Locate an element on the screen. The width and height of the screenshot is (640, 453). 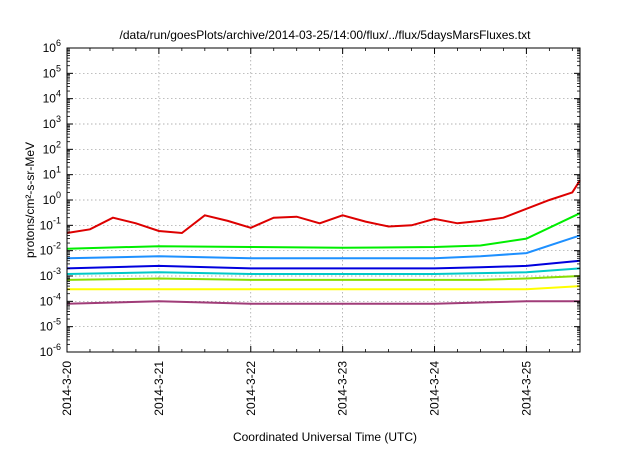
x-tick-label: 2014-3-23 is located at coordinates (343, 388).